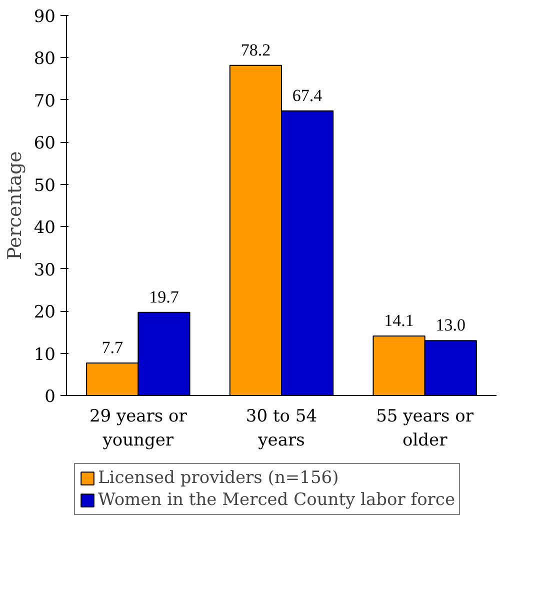 The image size is (549, 592). Describe the element at coordinates (45, 270) in the screenshot. I see `y-tick-label: 30` at that location.